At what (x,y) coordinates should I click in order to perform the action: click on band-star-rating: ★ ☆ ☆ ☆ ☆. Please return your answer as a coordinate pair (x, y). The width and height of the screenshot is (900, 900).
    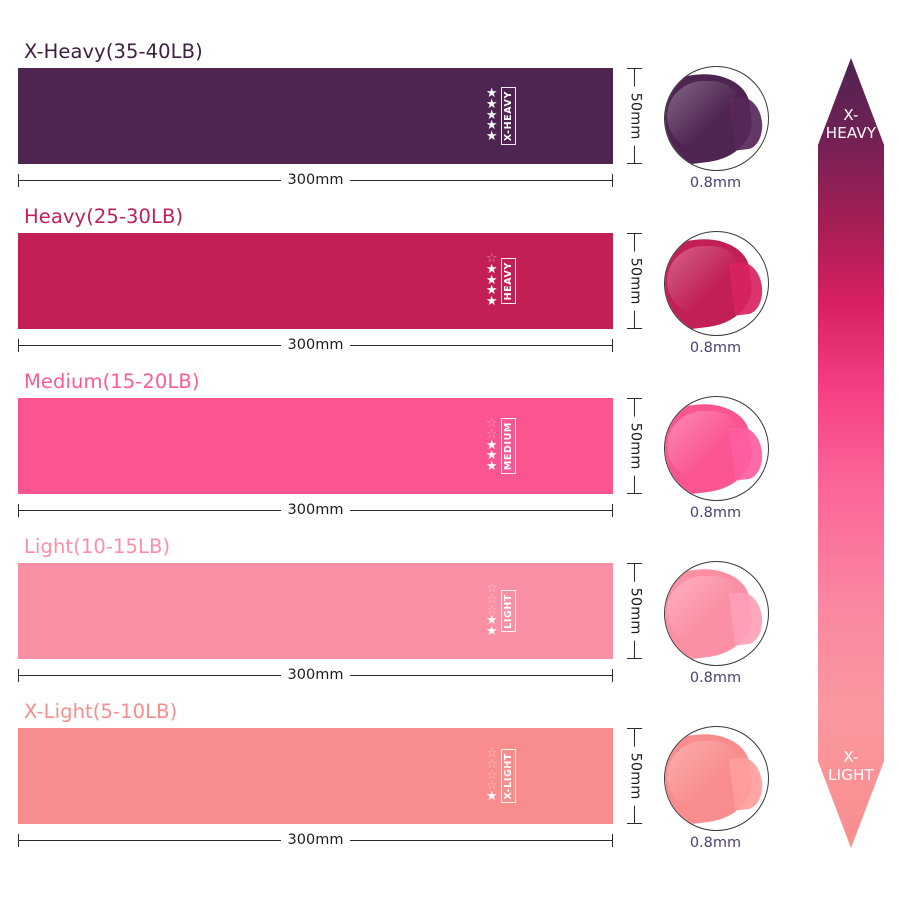
    Looking at the image, I should click on (491, 775).